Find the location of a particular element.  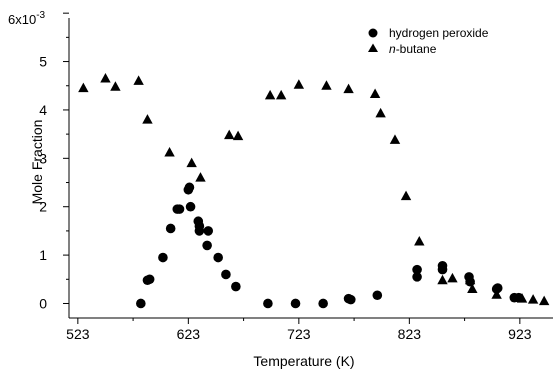

x-tick-label: 823 is located at coordinates (410, 334).